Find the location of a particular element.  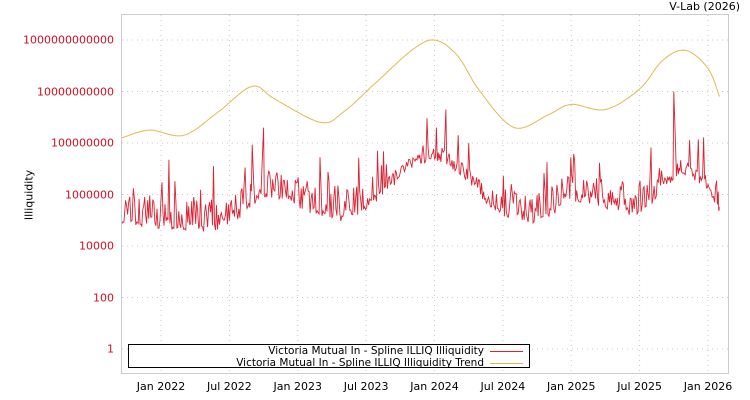

x-tick-label: Jan 2026 is located at coordinates (708, 386).